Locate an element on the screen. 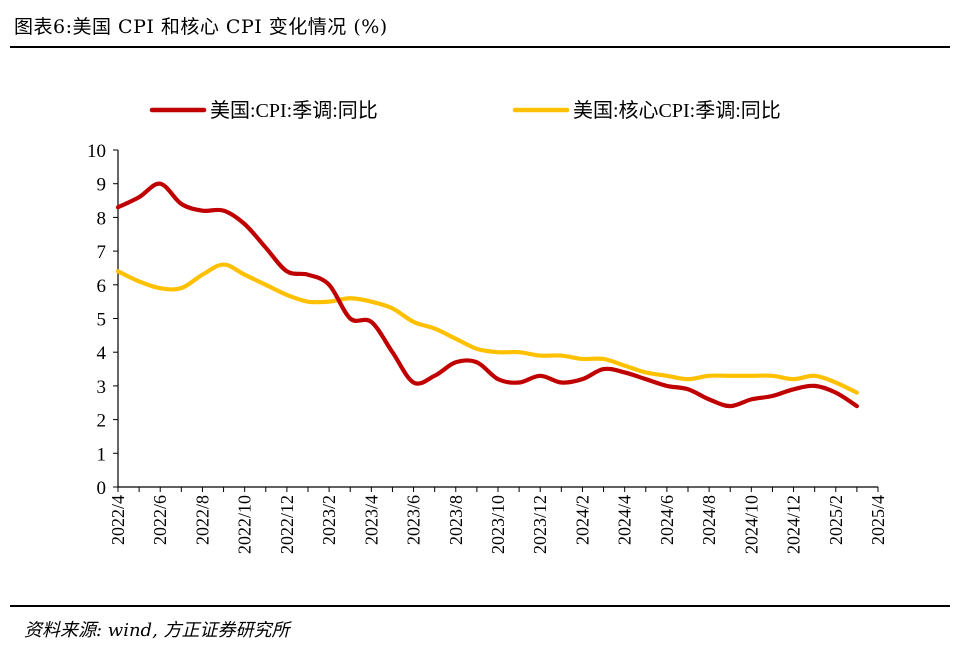 Image resolution: width=960 pixels, height=646 pixels. x-tick-label: 2024/4 is located at coordinates (625, 520).